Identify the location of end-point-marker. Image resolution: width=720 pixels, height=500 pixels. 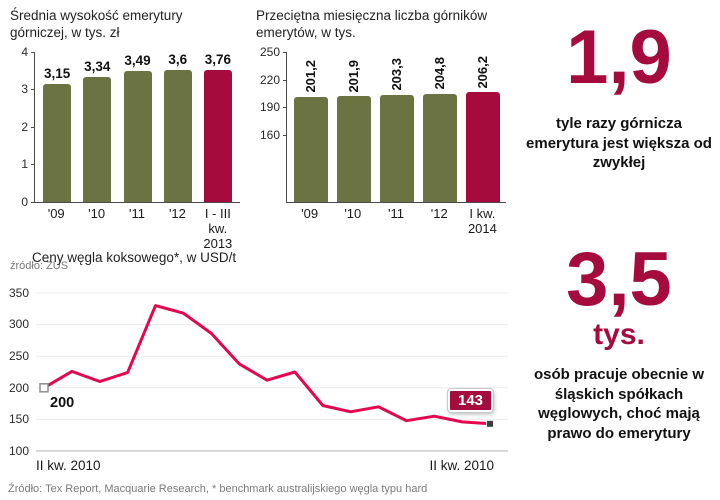
(490, 423).